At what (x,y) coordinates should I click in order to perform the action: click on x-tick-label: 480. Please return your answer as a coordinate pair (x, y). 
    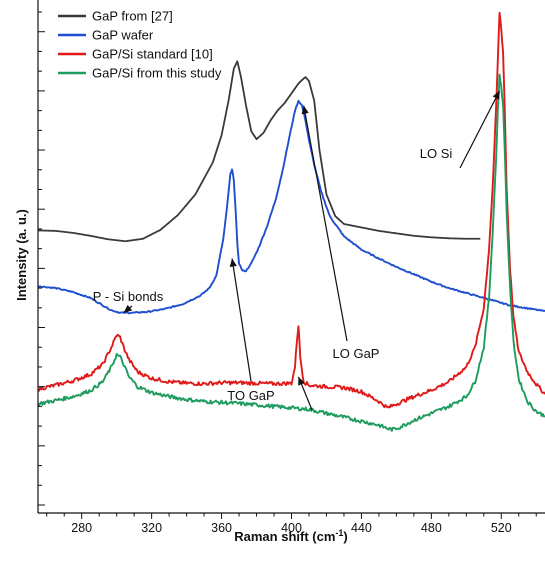
    Looking at the image, I should click on (431, 528).